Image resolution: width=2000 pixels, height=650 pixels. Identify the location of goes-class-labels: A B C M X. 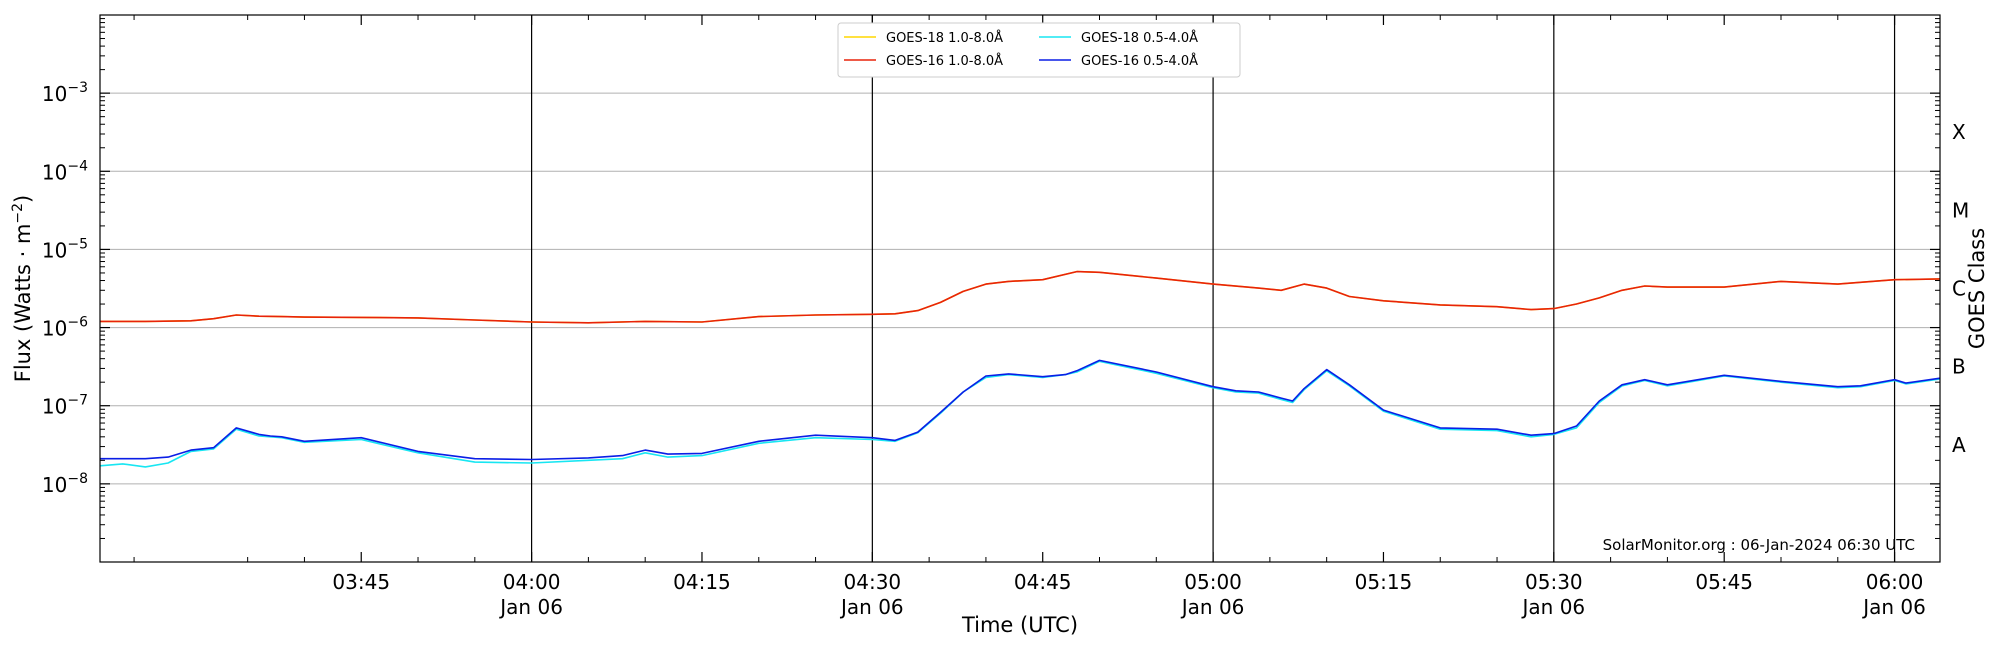
(1960, 288).